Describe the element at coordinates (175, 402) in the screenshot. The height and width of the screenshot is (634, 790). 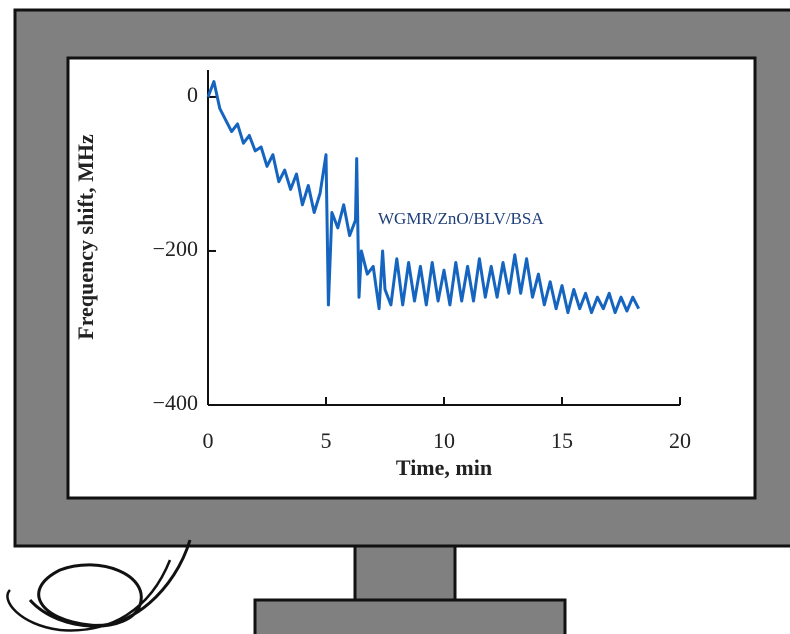
I see `y-tick-label: −400` at that location.